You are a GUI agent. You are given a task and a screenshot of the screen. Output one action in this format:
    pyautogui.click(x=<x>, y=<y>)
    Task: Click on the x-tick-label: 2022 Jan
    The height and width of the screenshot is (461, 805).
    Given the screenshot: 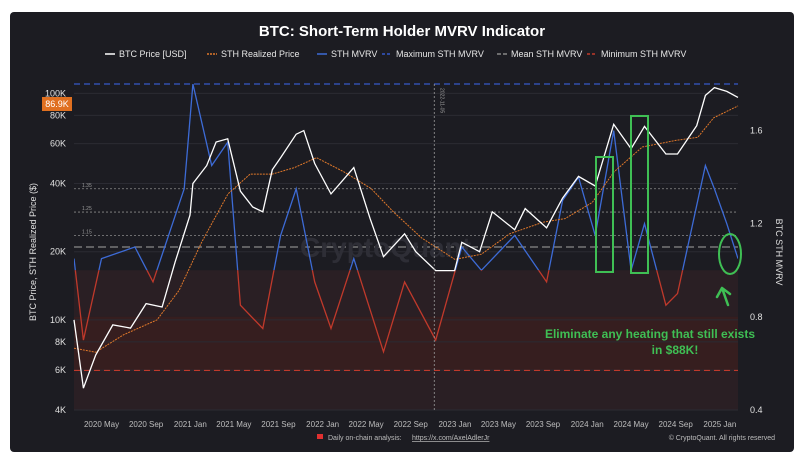 What is the action you would take?
    pyautogui.click(x=322, y=424)
    